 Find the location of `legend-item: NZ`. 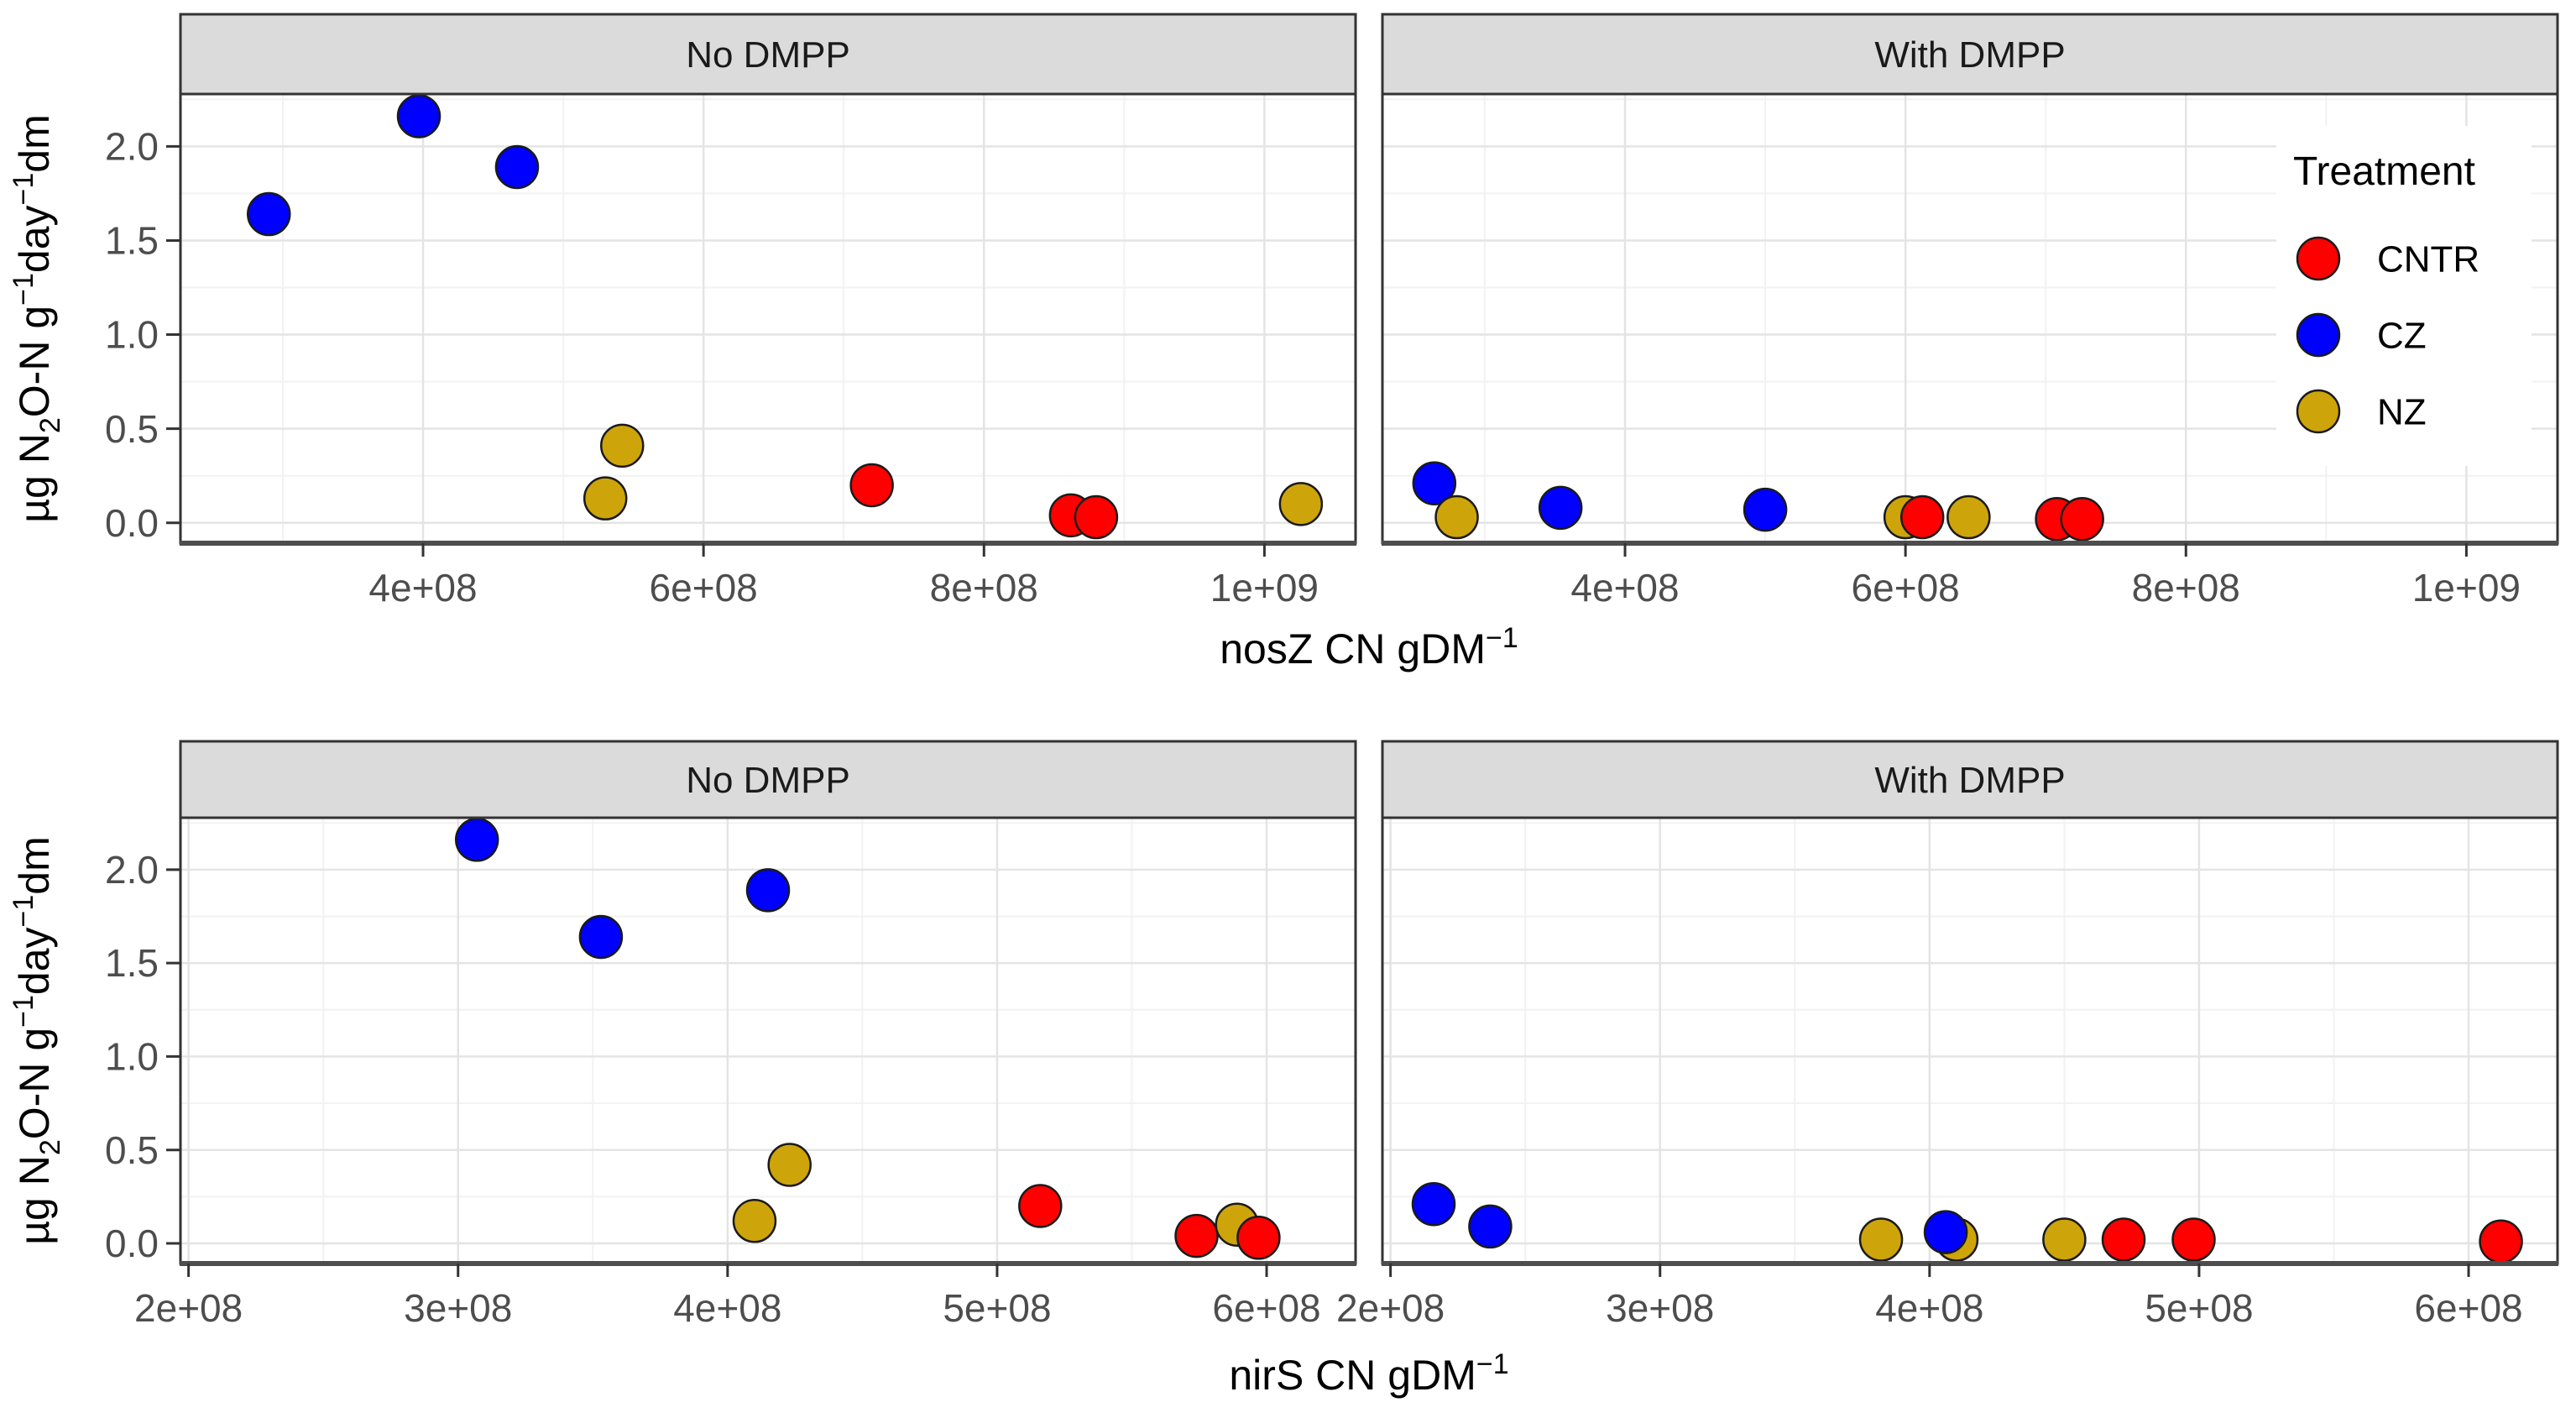

legend-item: NZ is located at coordinates (2361, 411).